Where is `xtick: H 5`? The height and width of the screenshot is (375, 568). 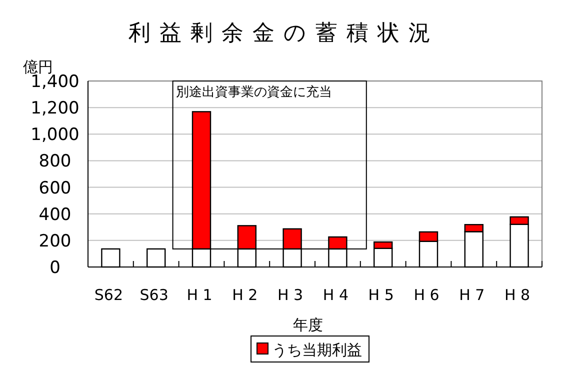 xtick: H 5 is located at coordinates (381, 295).